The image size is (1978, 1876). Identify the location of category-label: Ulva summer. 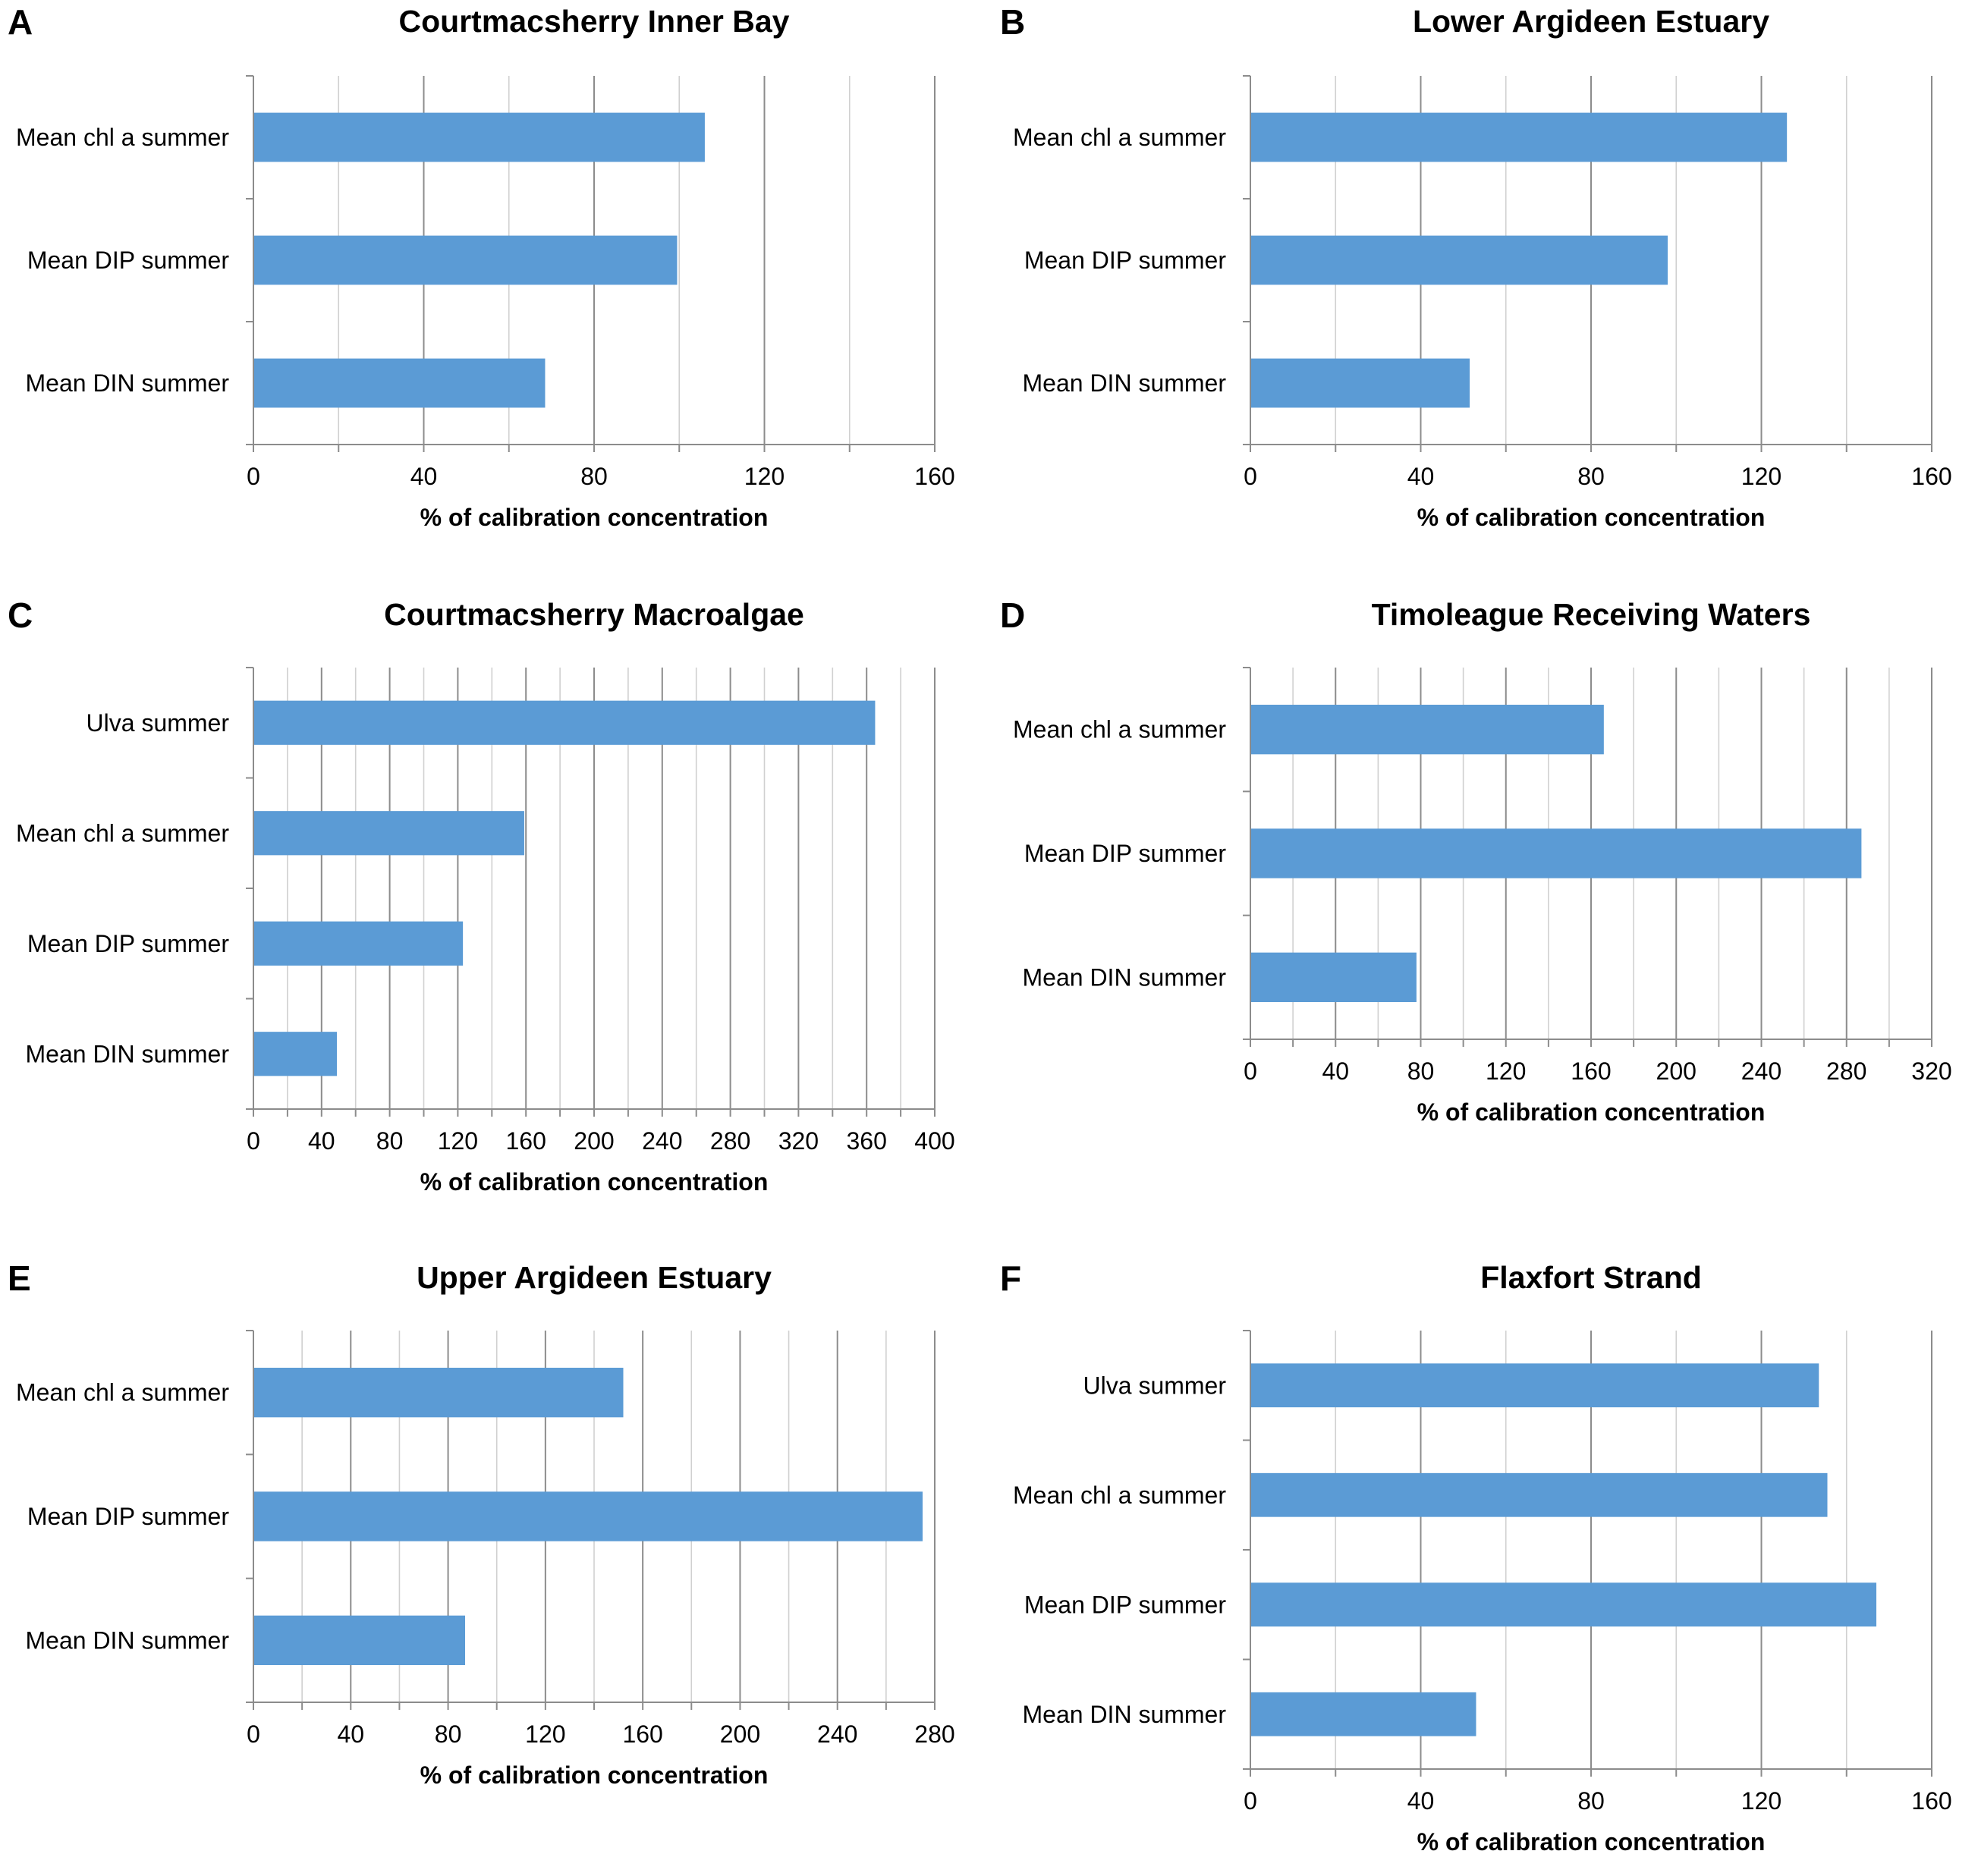
(1155, 1385).